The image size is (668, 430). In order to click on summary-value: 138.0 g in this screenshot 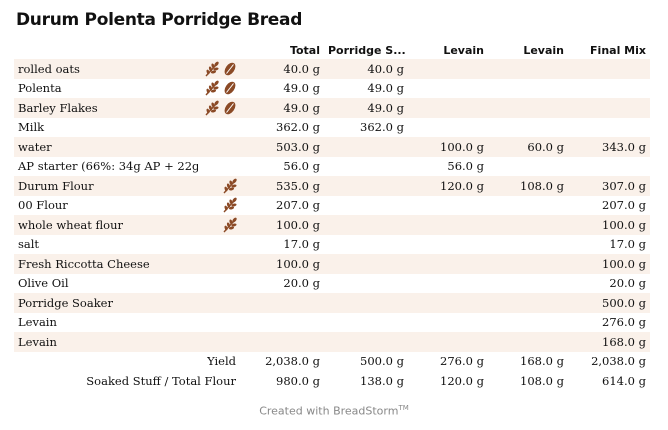, I will do `click(366, 381)`.